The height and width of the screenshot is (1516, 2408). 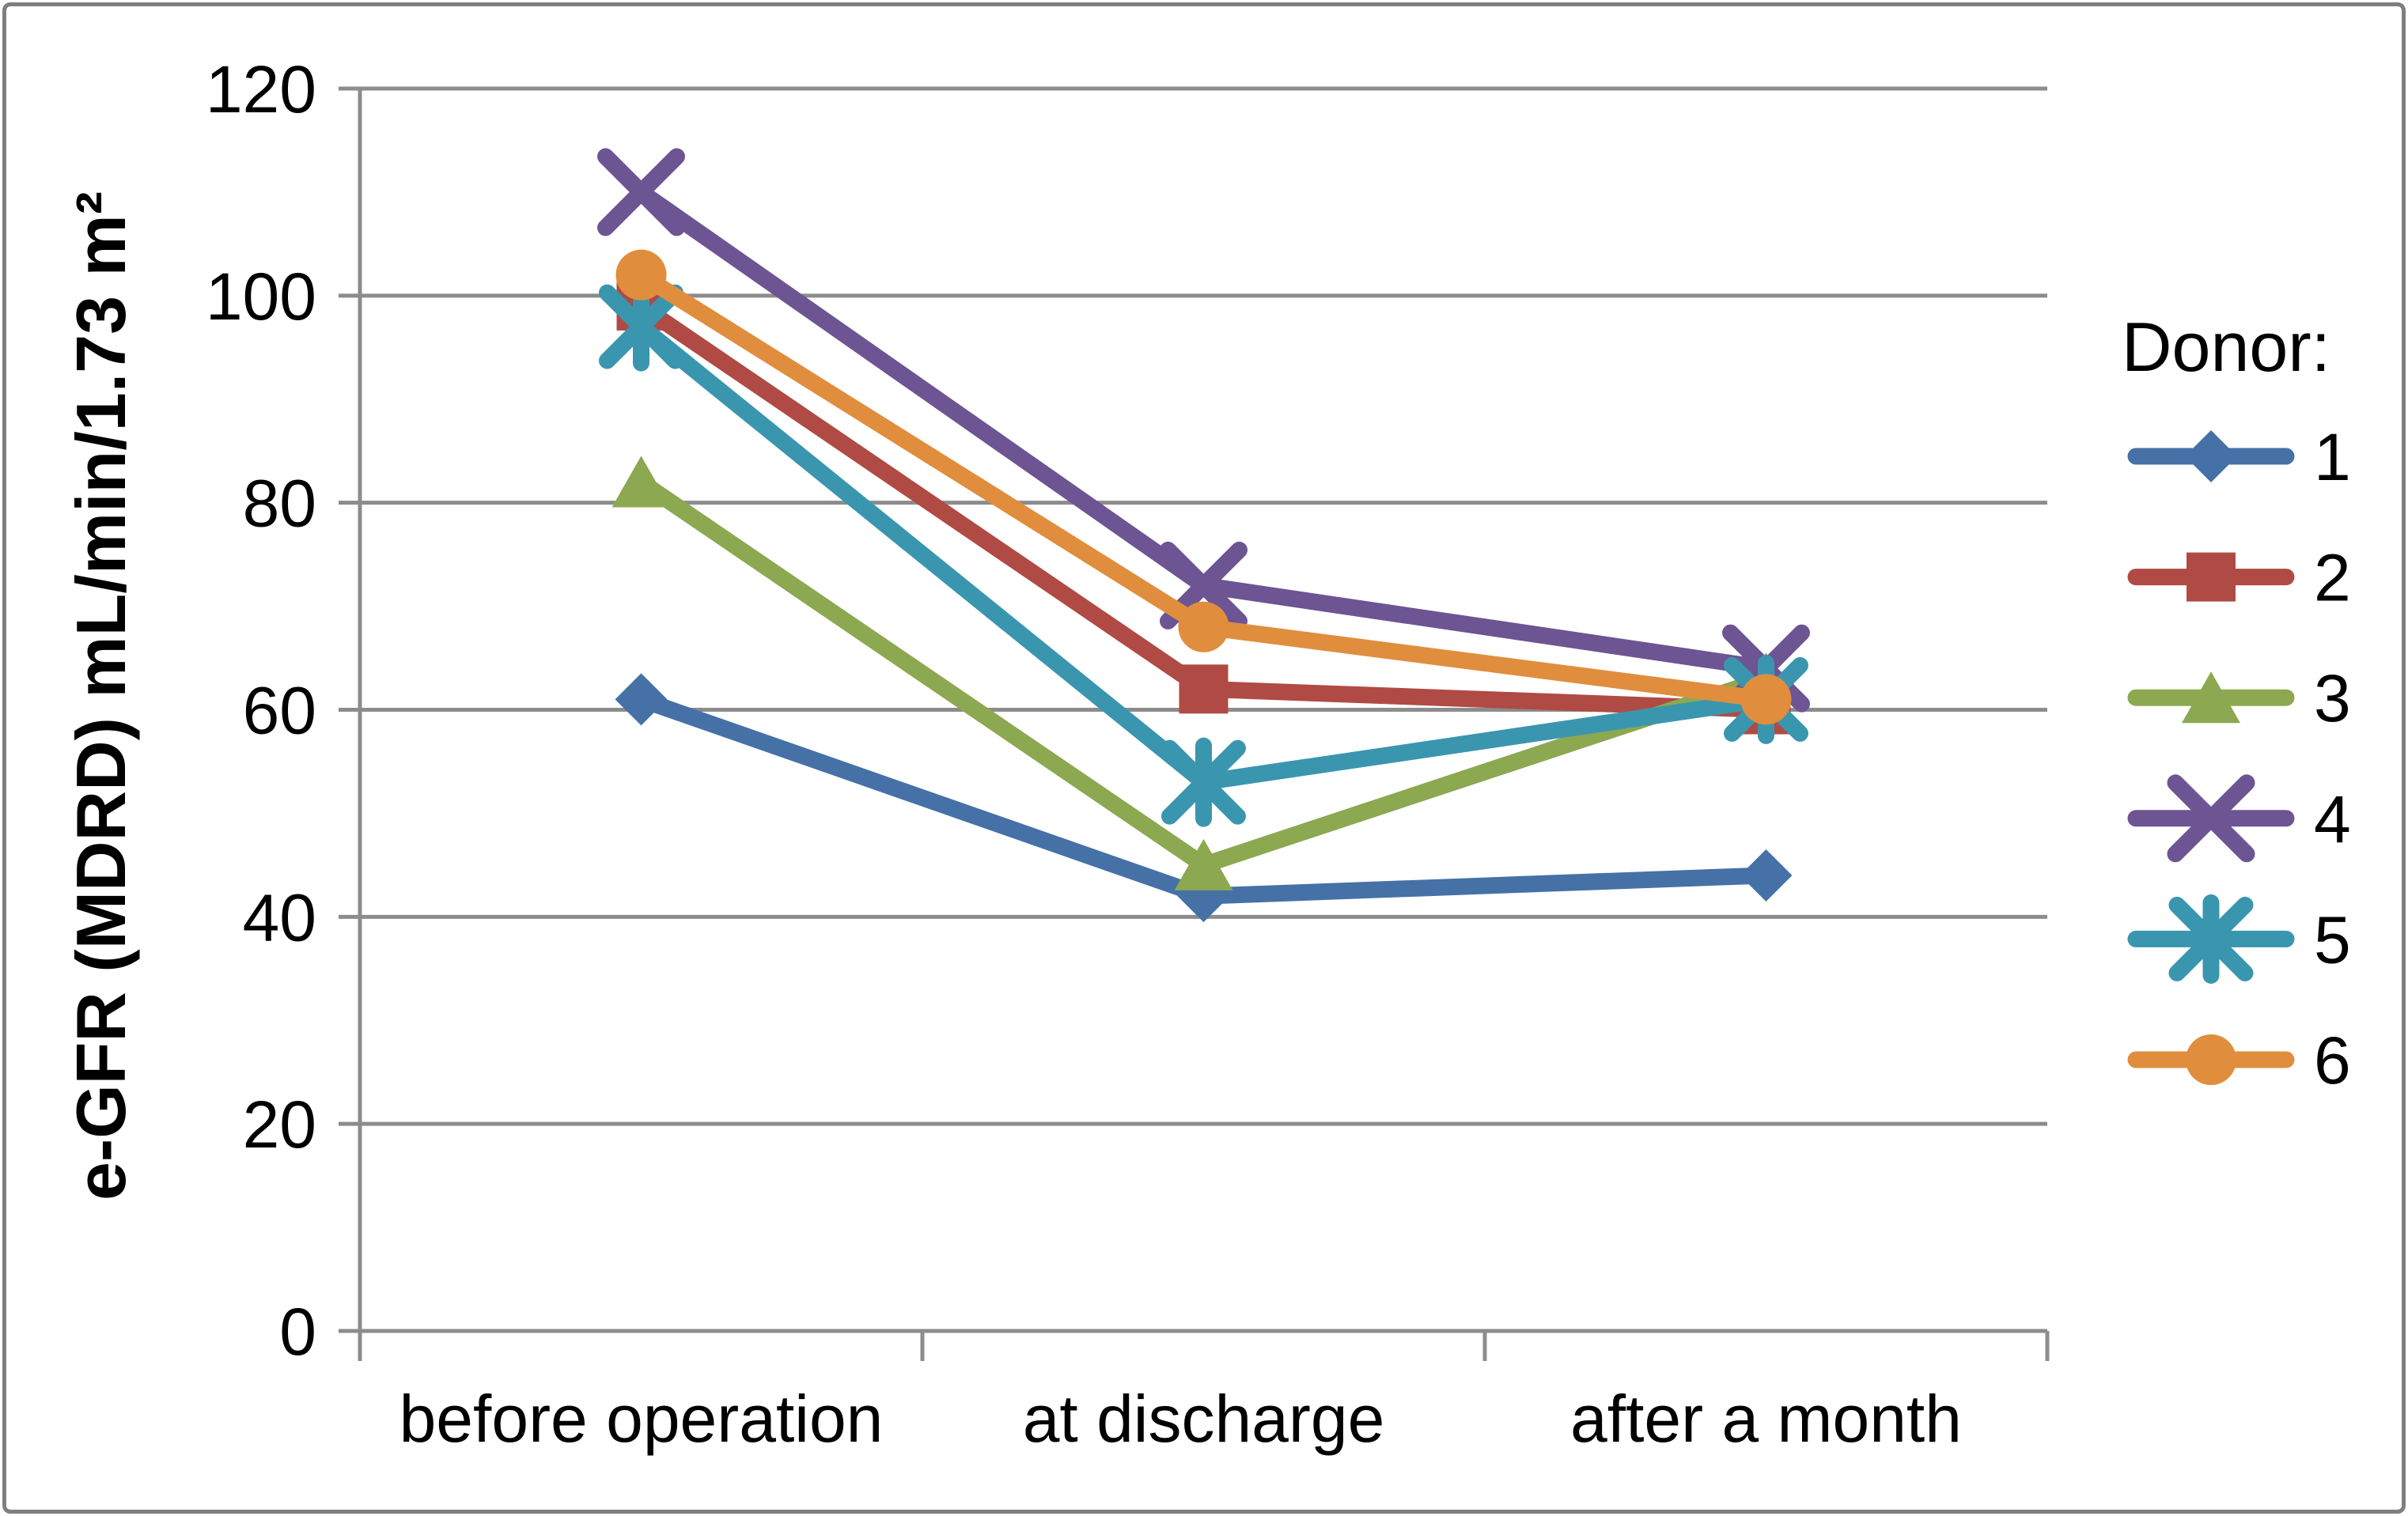 What do you see at coordinates (2211, 456) in the screenshot?
I see `legend-donor-1-marker-diamond` at bounding box center [2211, 456].